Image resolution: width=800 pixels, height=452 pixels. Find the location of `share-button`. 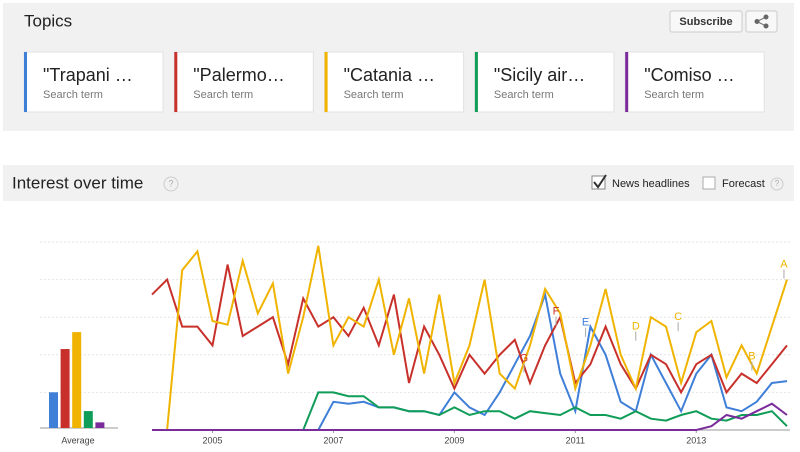

share-button is located at coordinates (761, 21).